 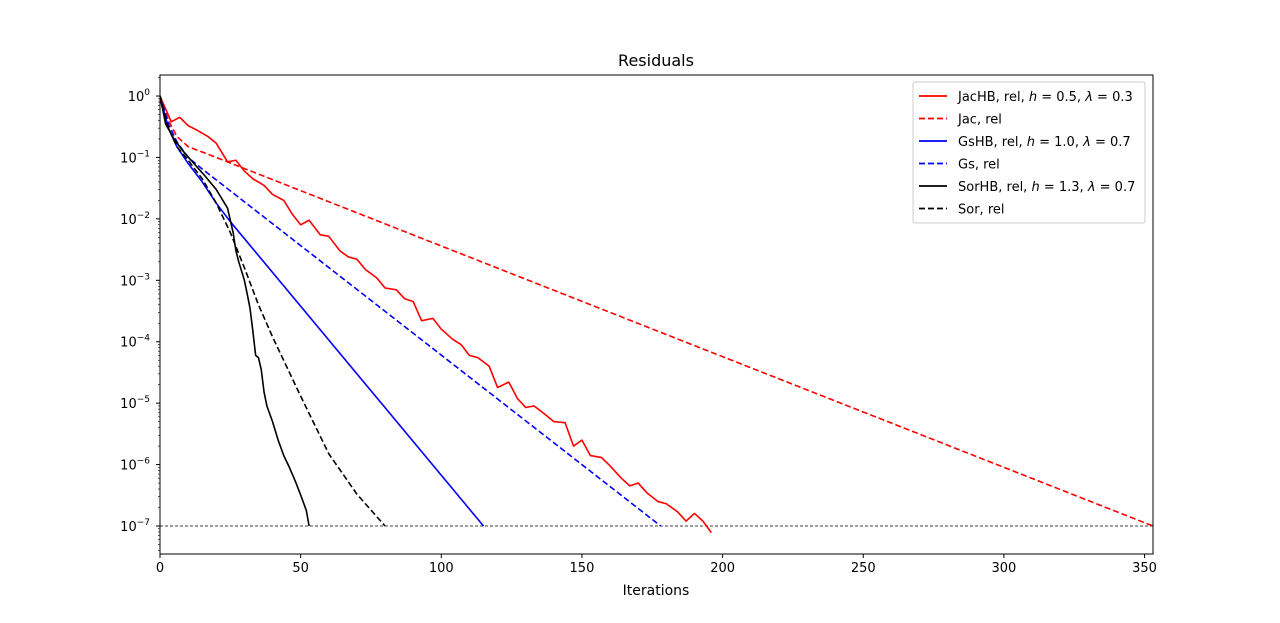 What do you see at coordinates (656, 591) in the screenshot?
I see `x-axis-title: Iterations` at bounding box center [656, 591].